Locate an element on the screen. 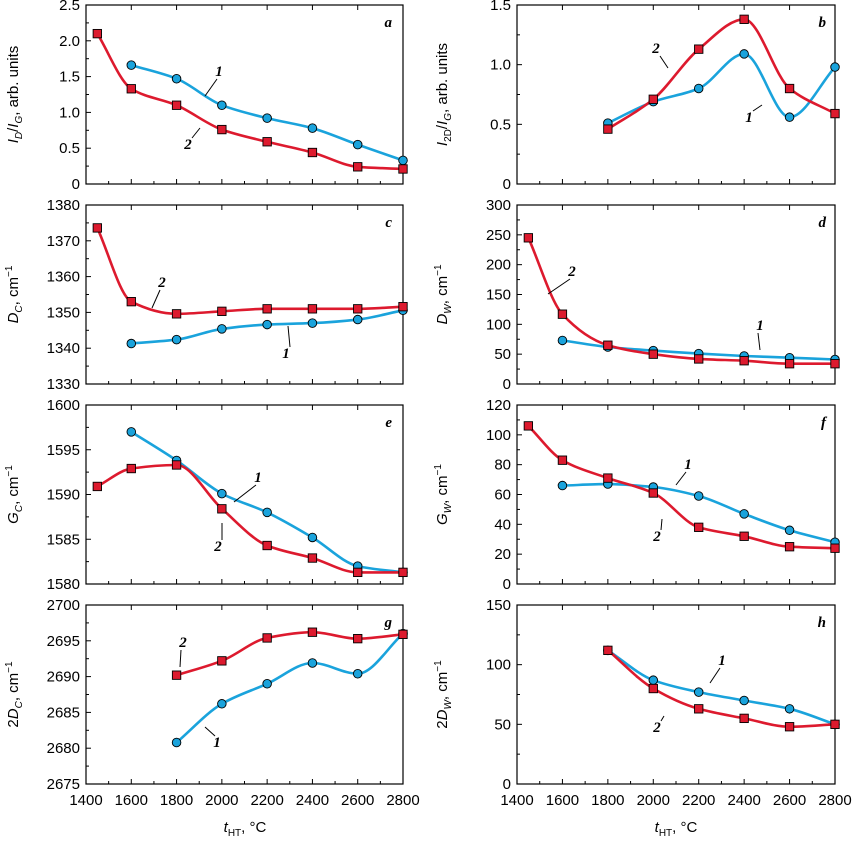 The width and height of the screenshot is (854, 844). panel-letter: g is located at coordinates (388, 623).